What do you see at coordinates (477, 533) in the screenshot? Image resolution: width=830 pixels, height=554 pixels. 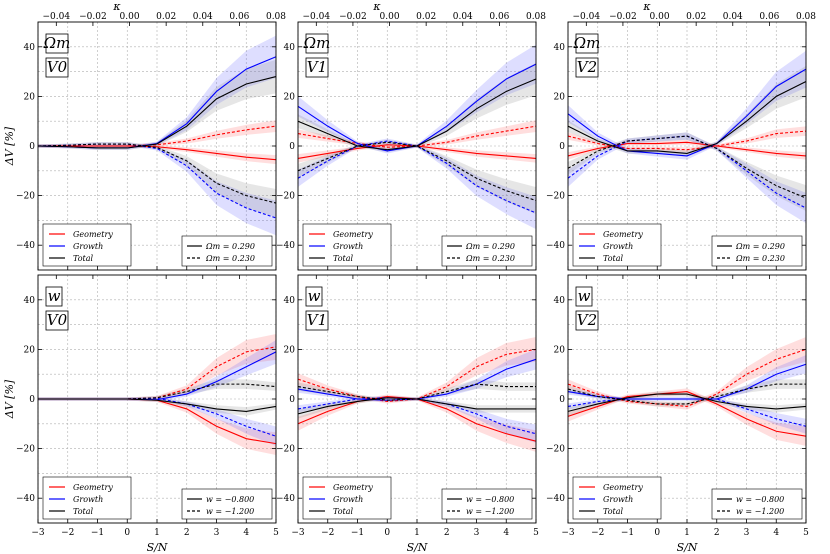 I see `x-tick-label: 3` at bounding box center [477, 533].